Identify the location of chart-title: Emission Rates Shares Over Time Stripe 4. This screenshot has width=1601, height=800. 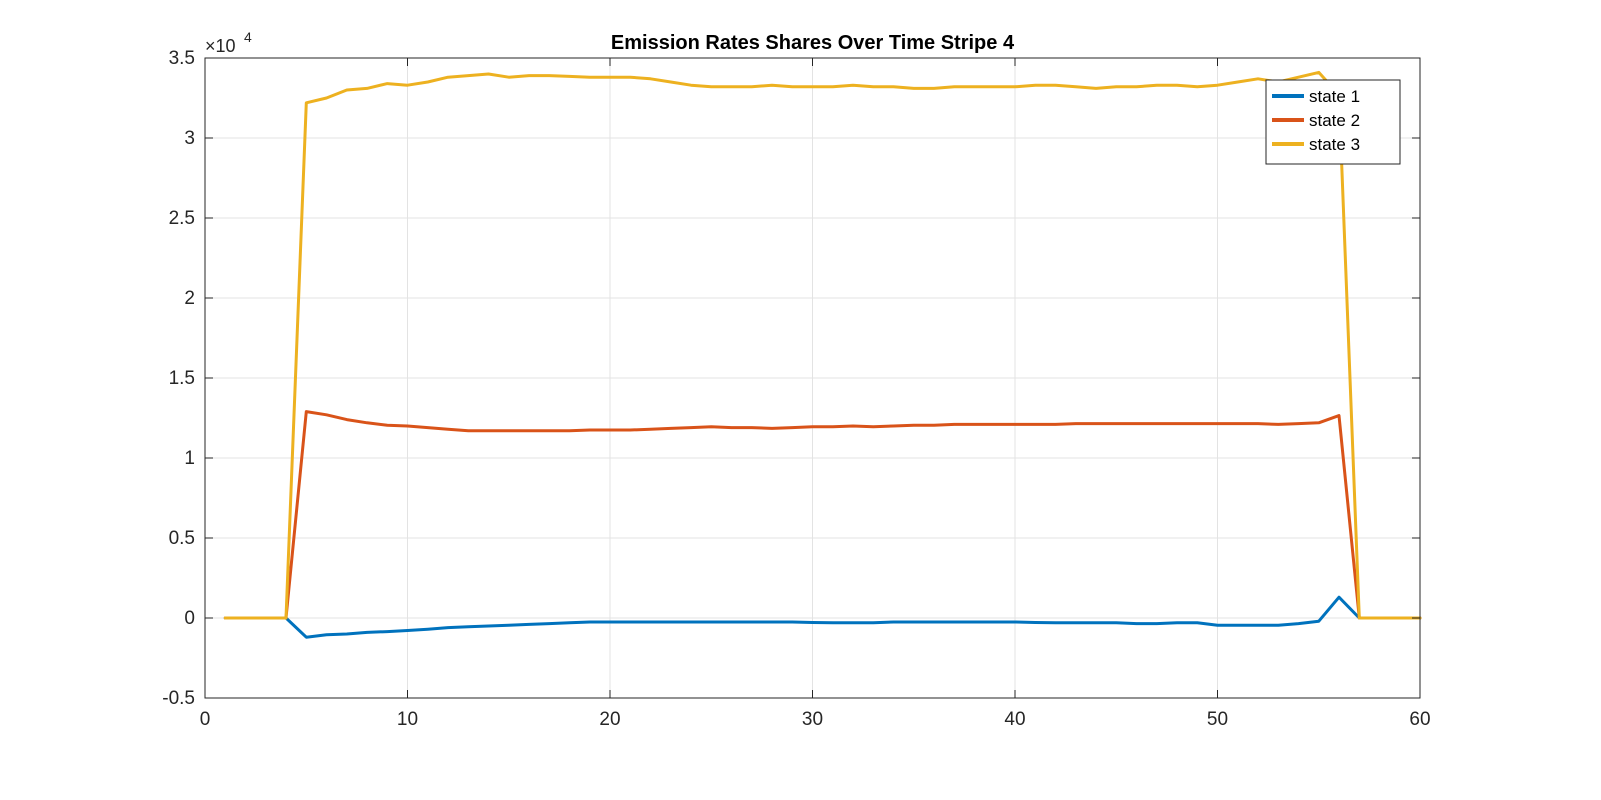
(813, 43).